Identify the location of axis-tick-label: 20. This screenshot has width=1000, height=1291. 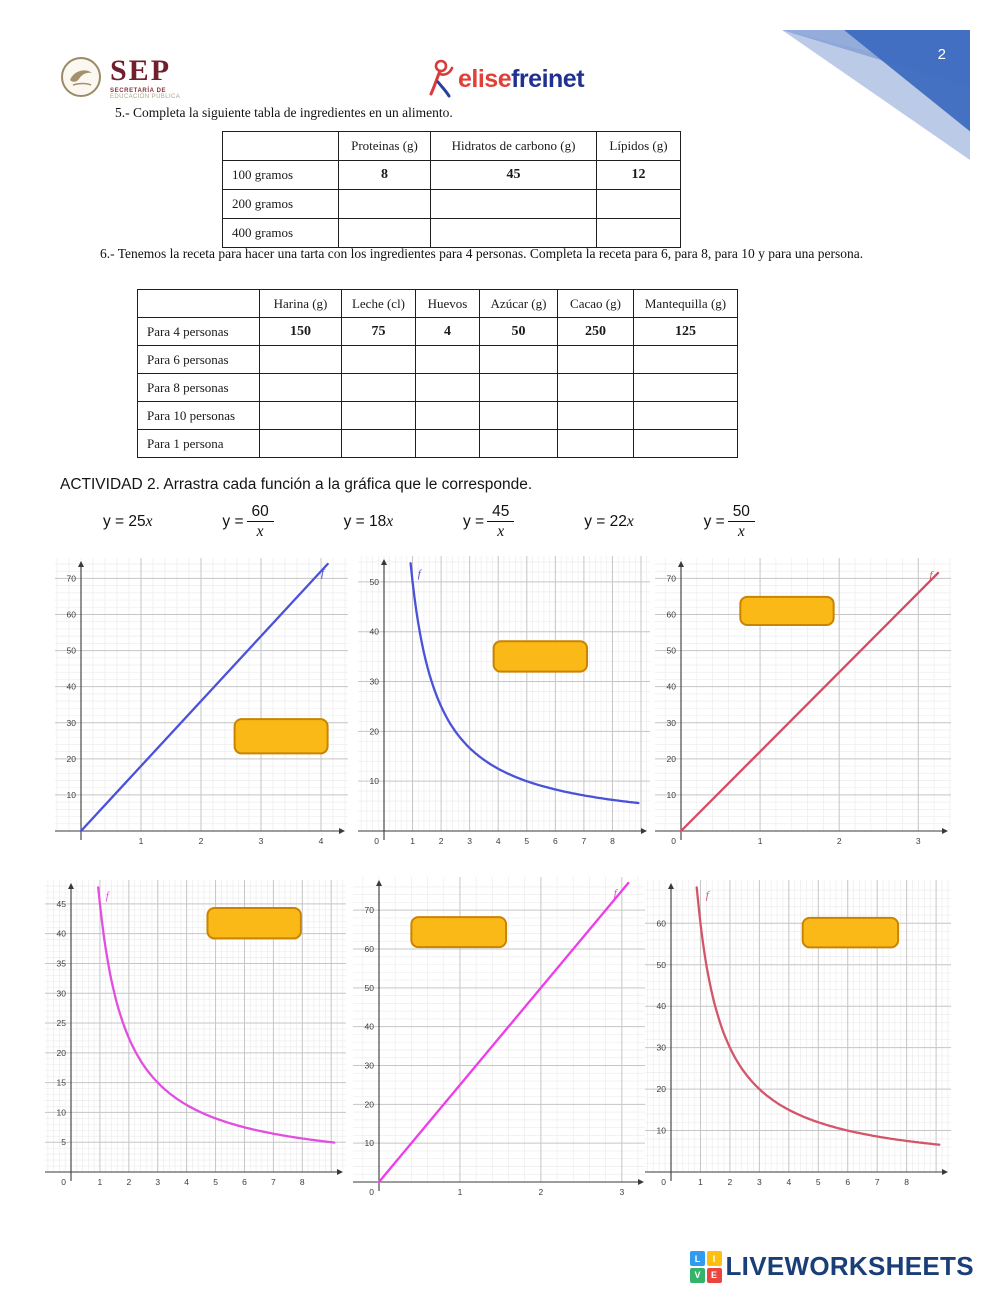
(72, 759).